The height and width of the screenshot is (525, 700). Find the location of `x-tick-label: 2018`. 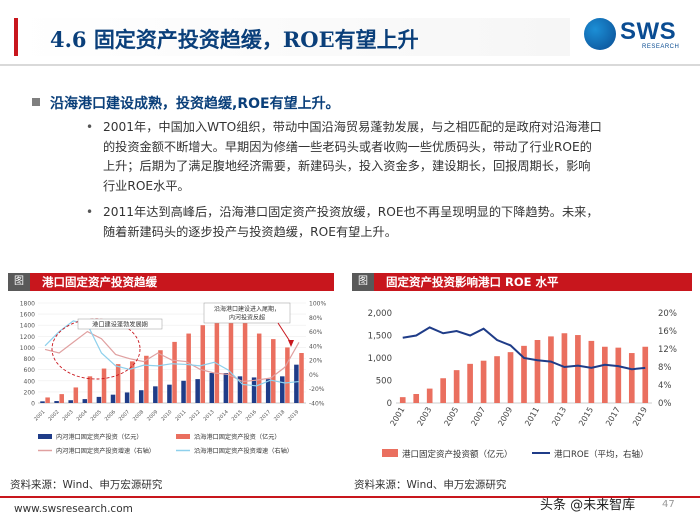

x-tick-label: 2018 is located at coordinates (279, 415).